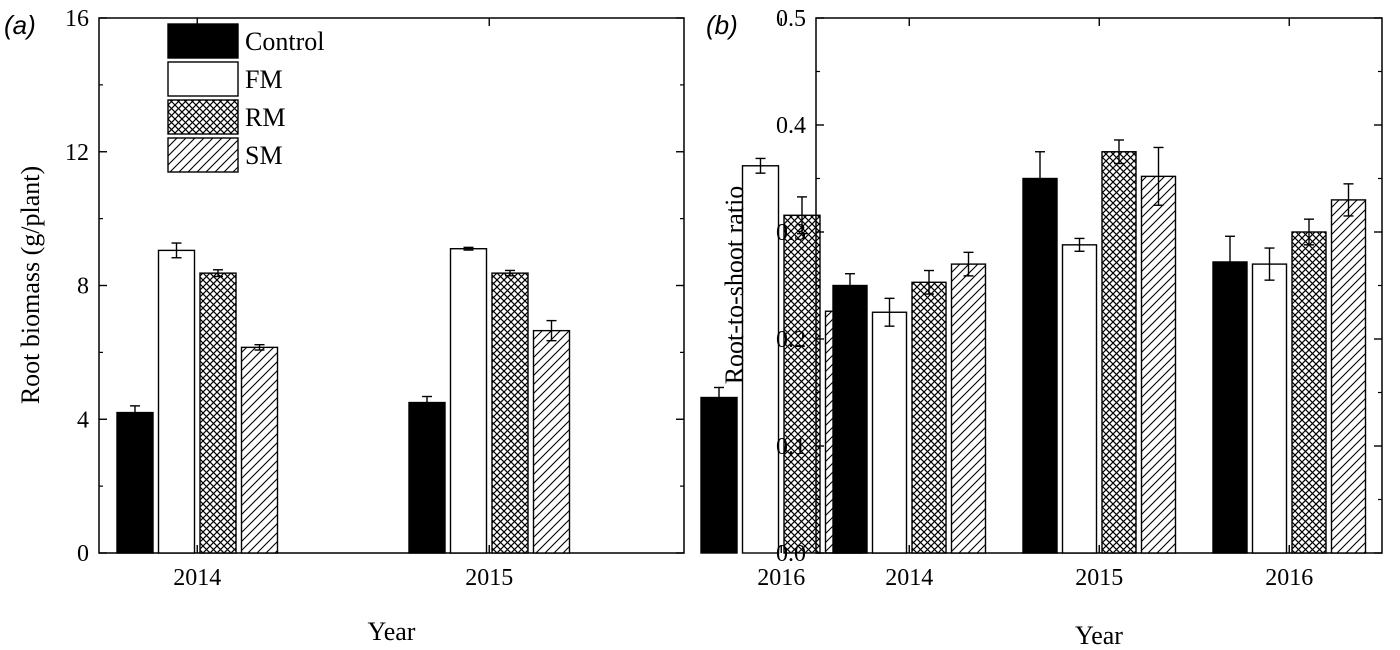  What do you see at coordinates (203, 41) in the screenshot?
I see `legend-swatch-control` at bounding box center [203, 41].